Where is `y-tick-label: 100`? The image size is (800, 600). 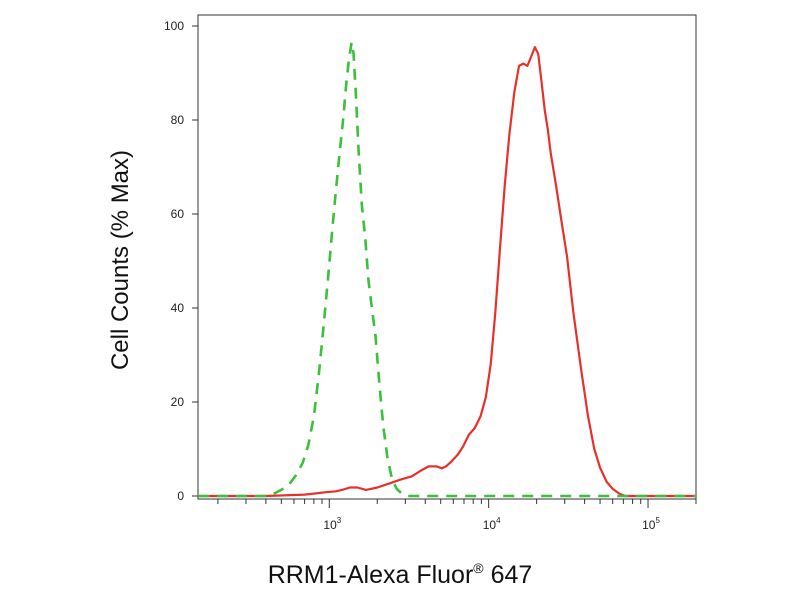 y-tick-label: 100 is located at coordinates (174, 26).